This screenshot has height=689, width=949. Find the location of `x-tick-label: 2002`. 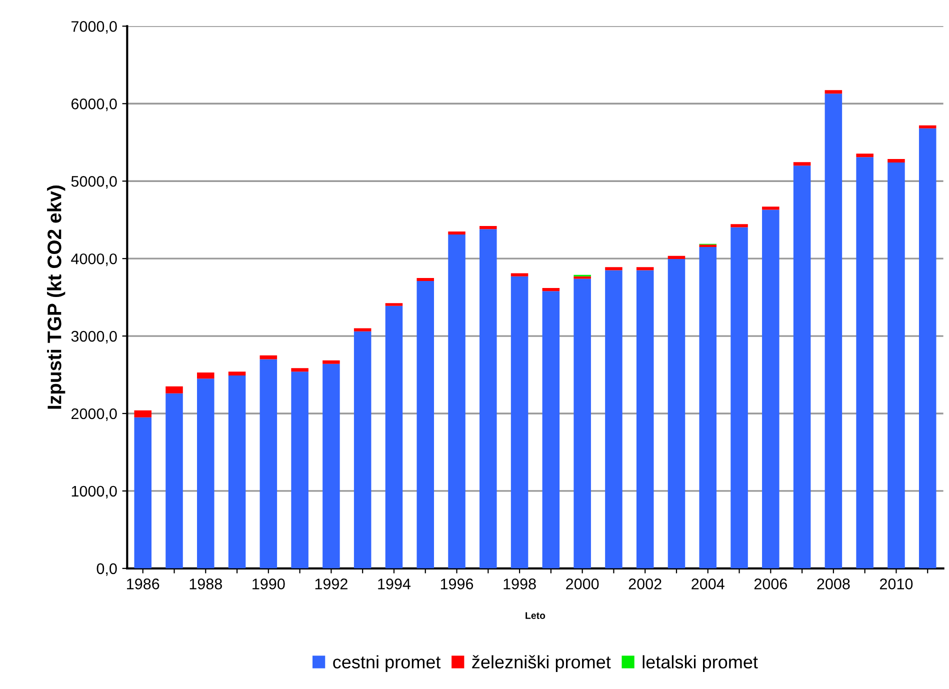

x-tick-label: 2002 is located at coordinates (645, 584).